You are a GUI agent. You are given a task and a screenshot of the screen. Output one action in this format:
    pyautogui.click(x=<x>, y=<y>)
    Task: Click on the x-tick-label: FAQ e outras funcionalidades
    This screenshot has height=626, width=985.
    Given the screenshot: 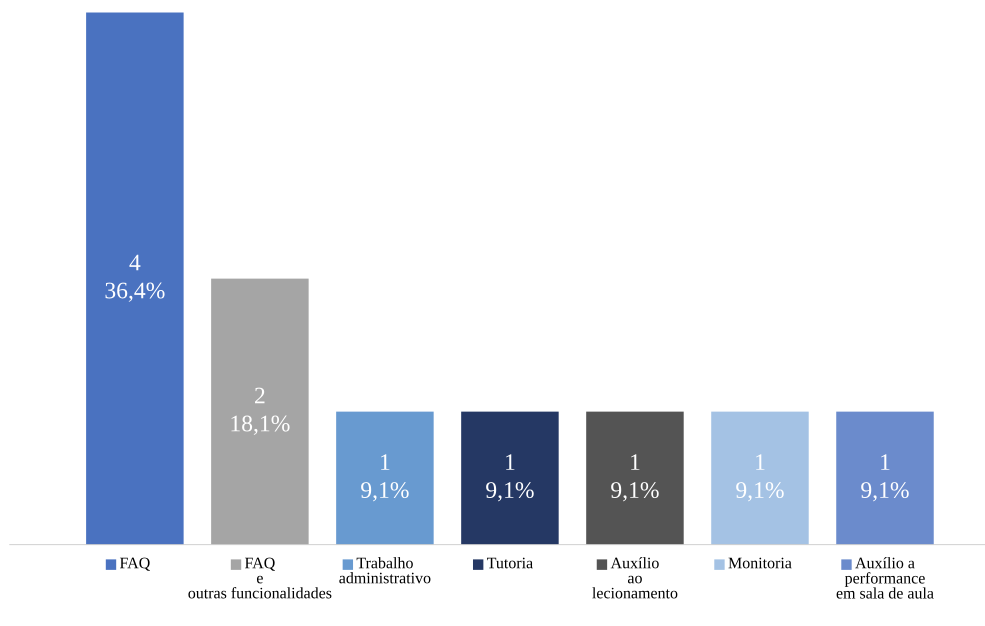 What is the action you would take?
    pyautogui.click(x=260, y=578)
    